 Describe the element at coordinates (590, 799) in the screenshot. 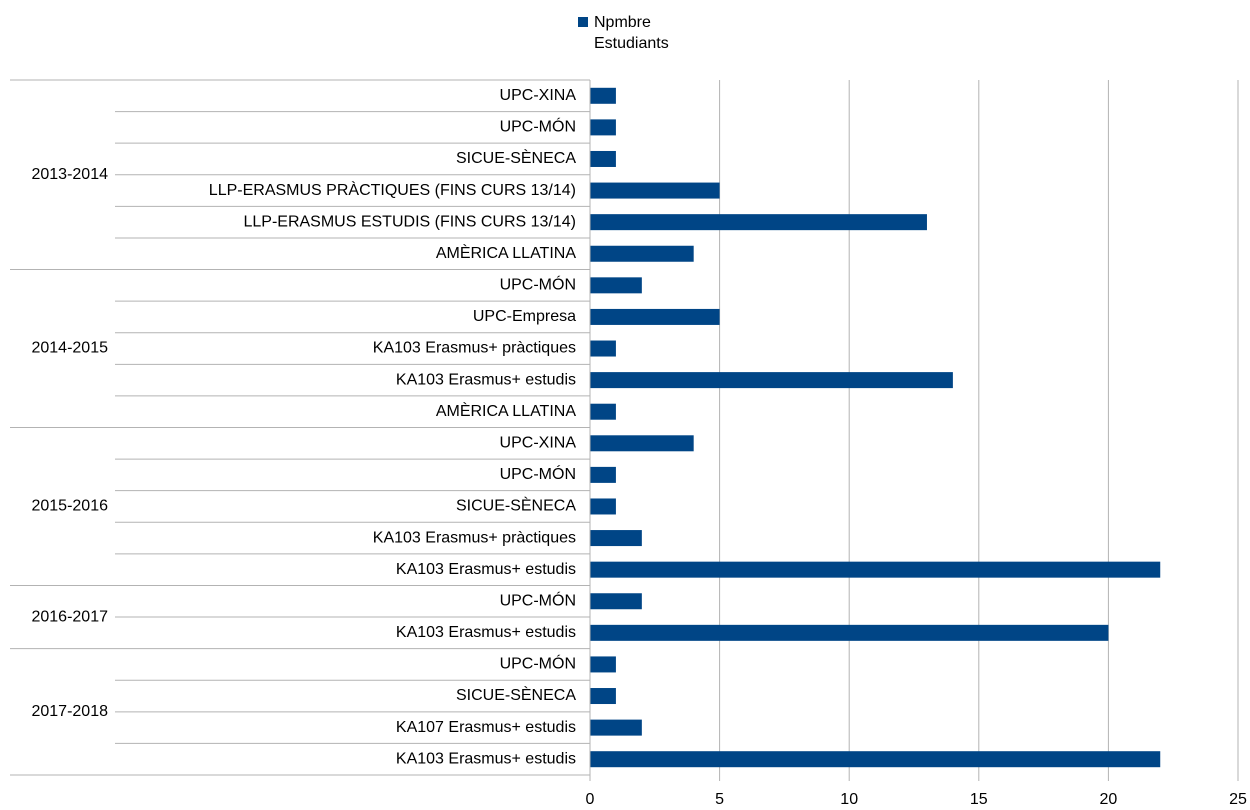

I see `x-tick-label: 0` at that location.